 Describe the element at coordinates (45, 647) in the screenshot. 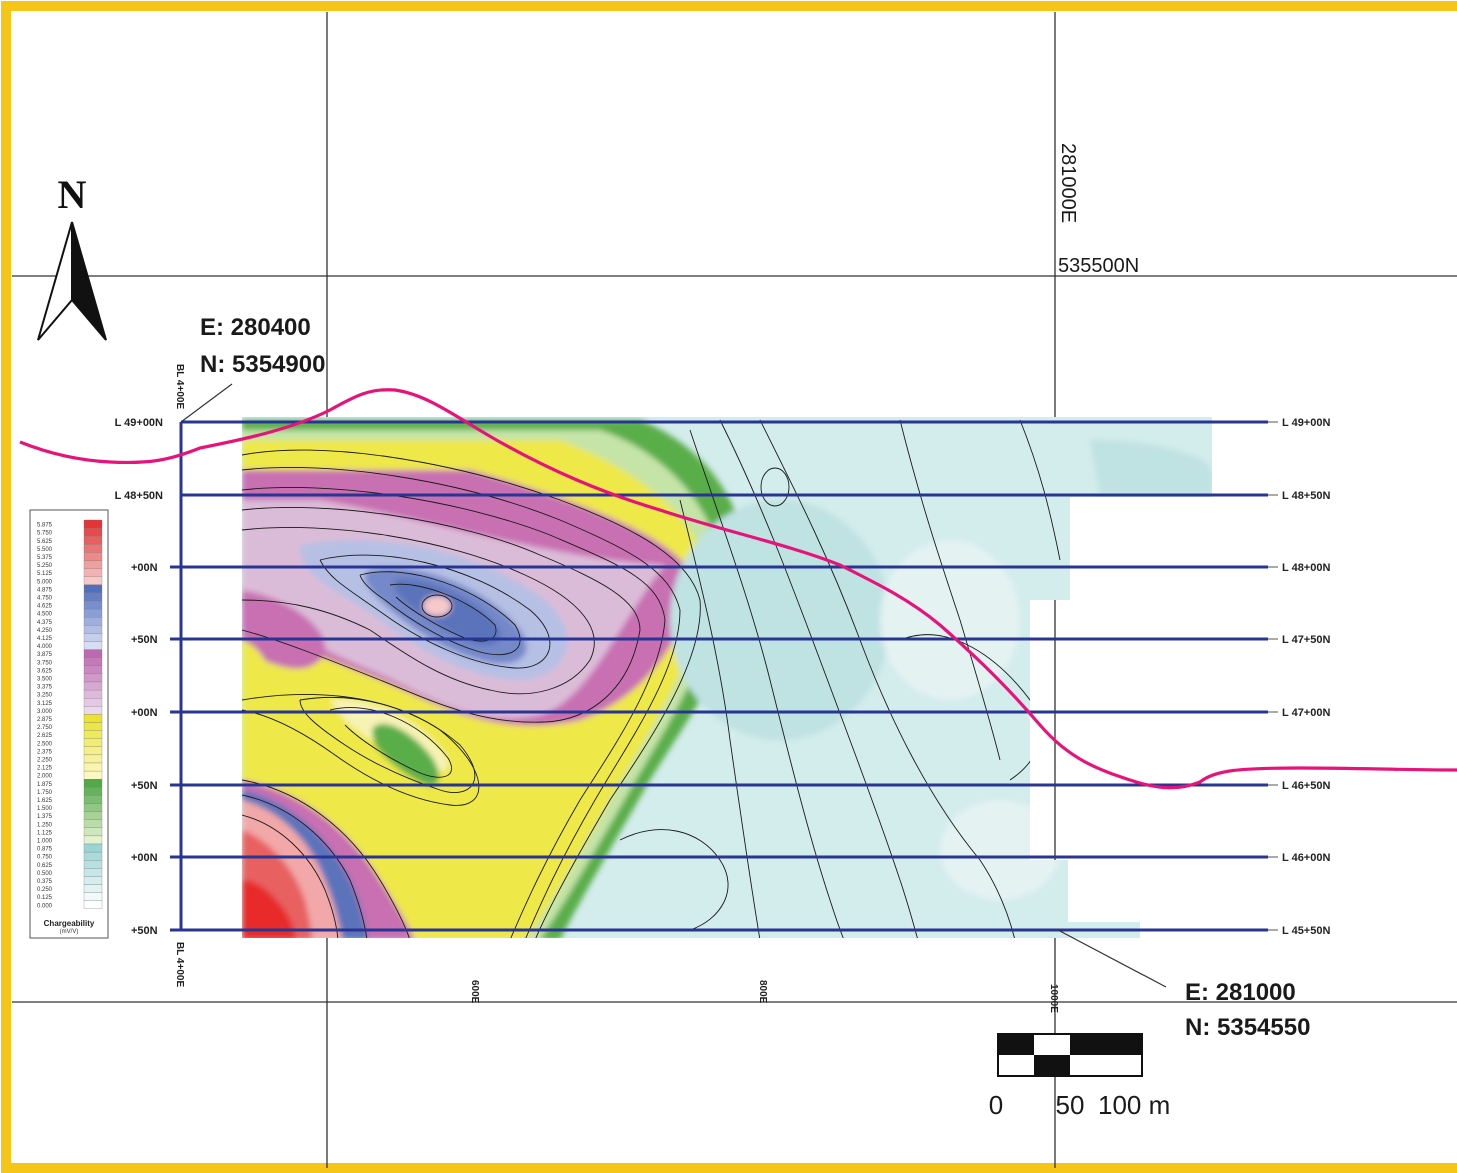

I see `legend-value-label: 4.000` at that location.